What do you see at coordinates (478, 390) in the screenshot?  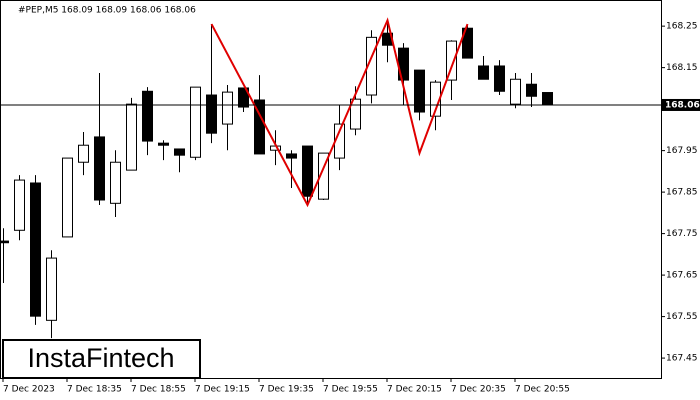 I see `x-tick-label: 7 Dec 20:35` at bounding box center [478, 390].